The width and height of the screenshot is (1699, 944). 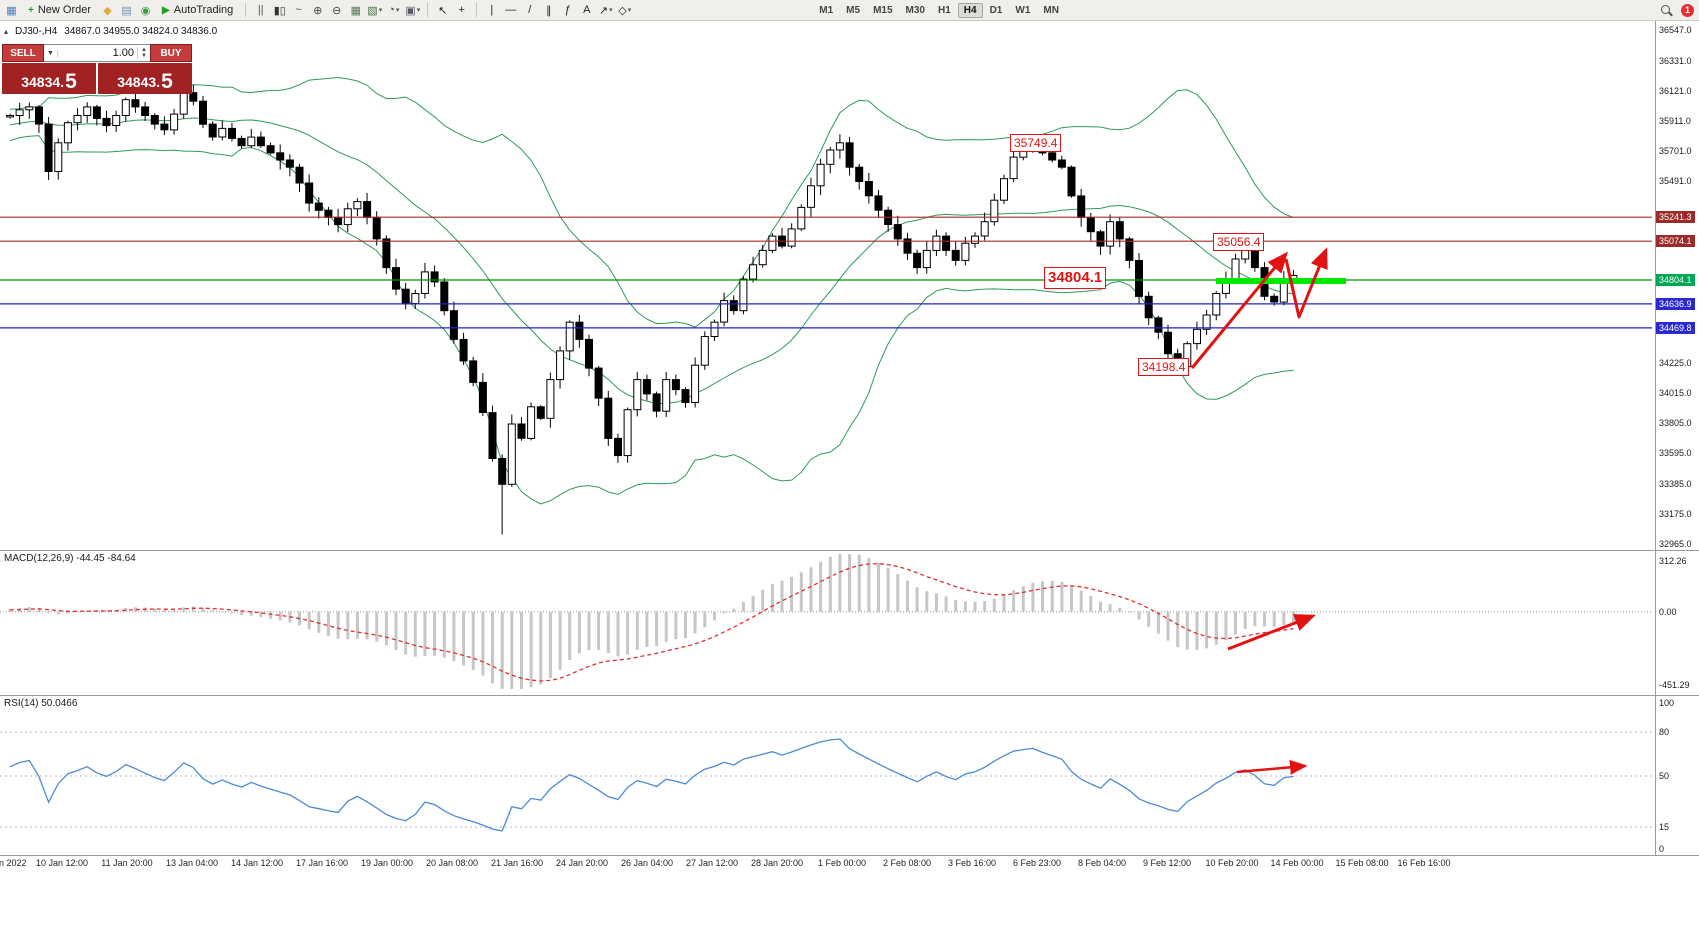 I want to click on timeframe-m30-button: M30, so click(x=915, y=10).